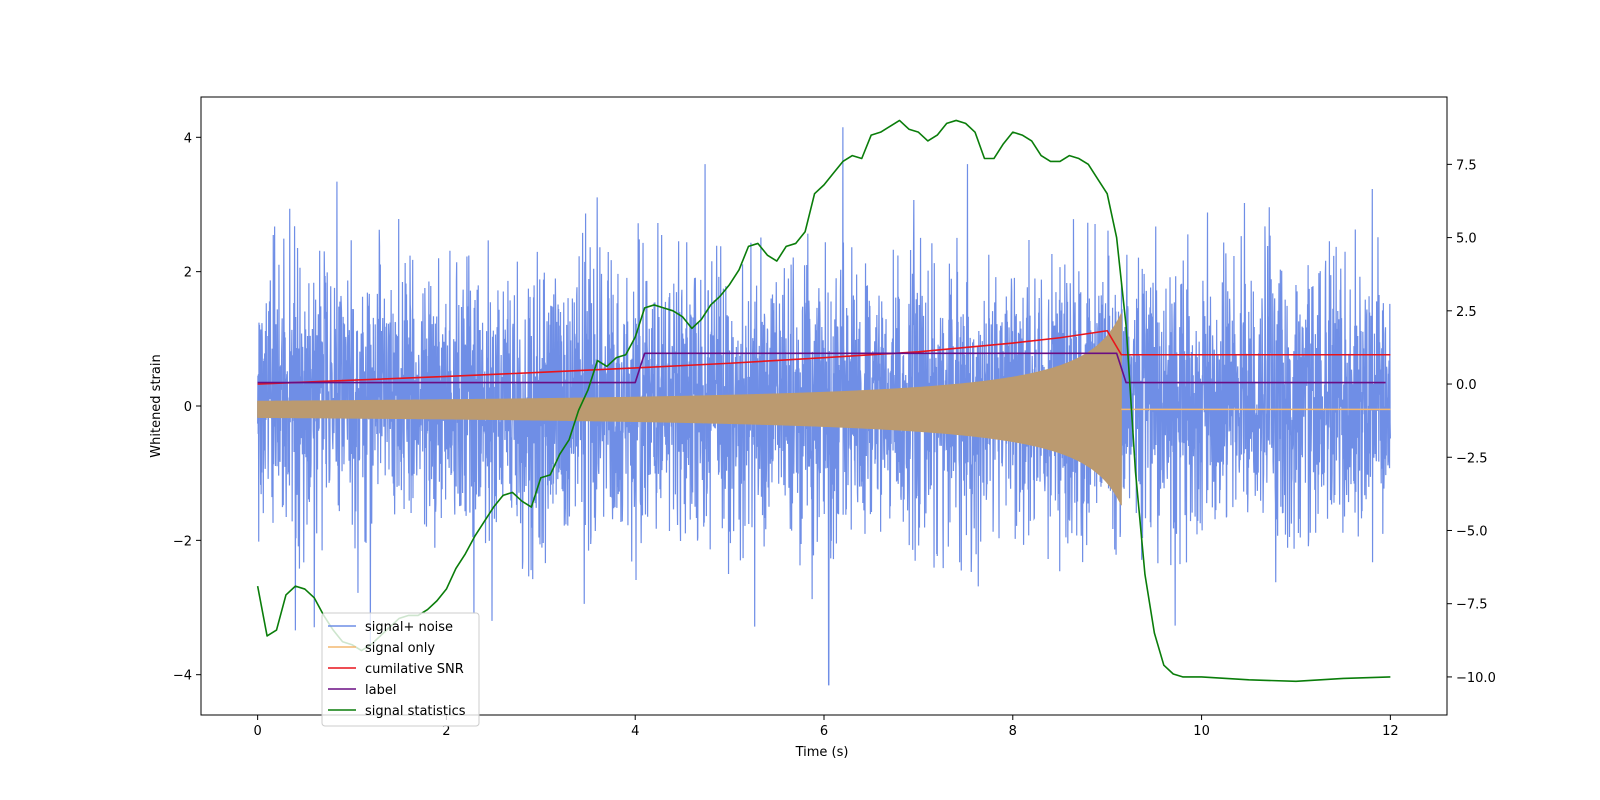  I want to click on legend-label: signal+ noise, so click(409, 627).